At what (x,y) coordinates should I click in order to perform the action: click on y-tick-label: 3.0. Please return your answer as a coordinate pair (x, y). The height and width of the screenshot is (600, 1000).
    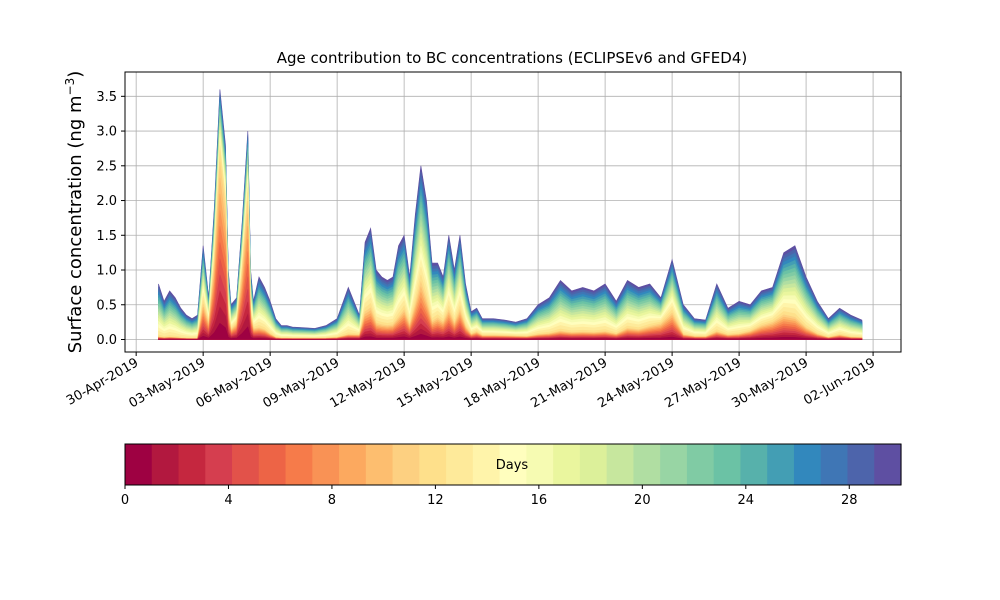
    Looking at the image, I should click on (106, 132).